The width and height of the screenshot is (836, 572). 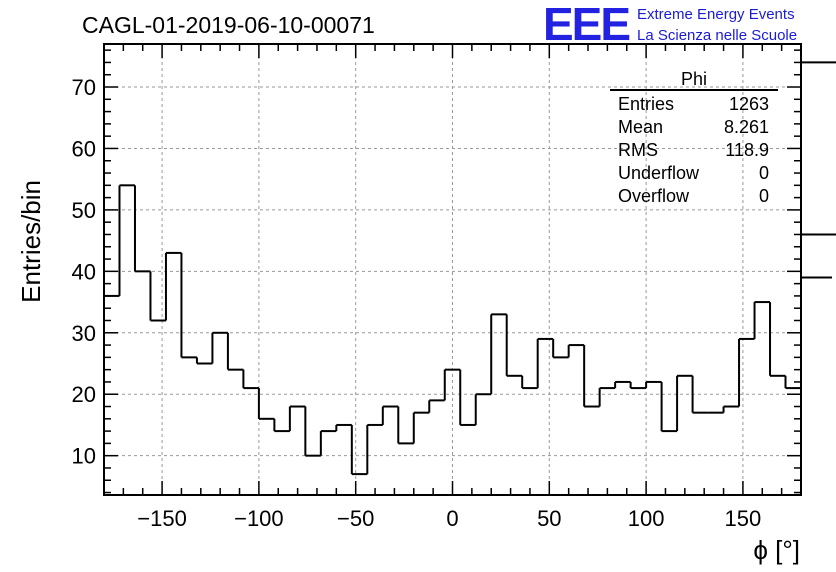 What do you see at coordinates (84, 456) in the screenshot?
I see `y-tick-label: 10` at bounding box center [84, 456].